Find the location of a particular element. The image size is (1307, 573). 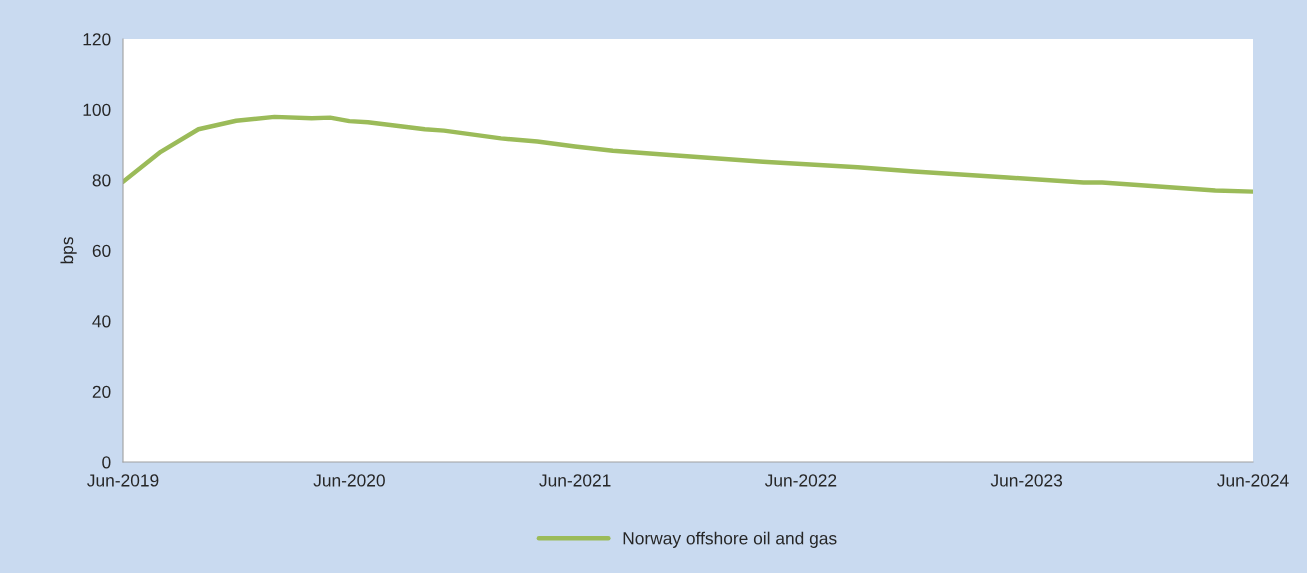

x-tick-label: Jun-2022 is located at coordinates (800, 480).